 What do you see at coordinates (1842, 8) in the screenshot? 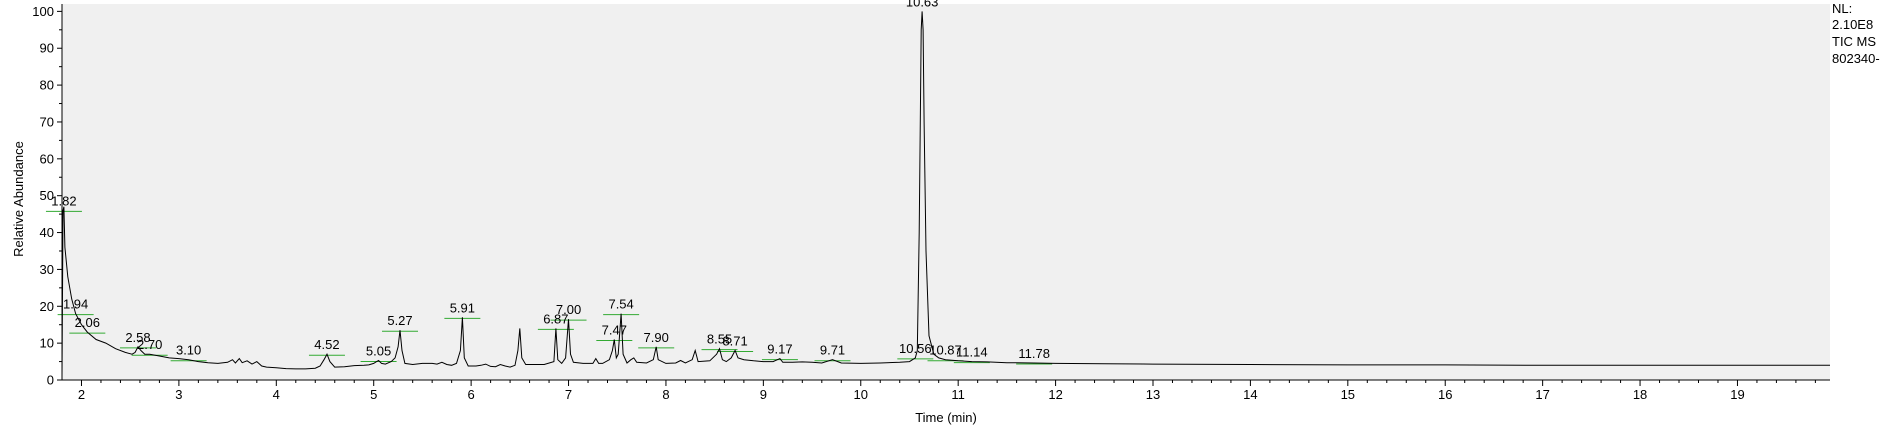
I see `info-line-nl: NL:` at bounding box center [1842, 8].